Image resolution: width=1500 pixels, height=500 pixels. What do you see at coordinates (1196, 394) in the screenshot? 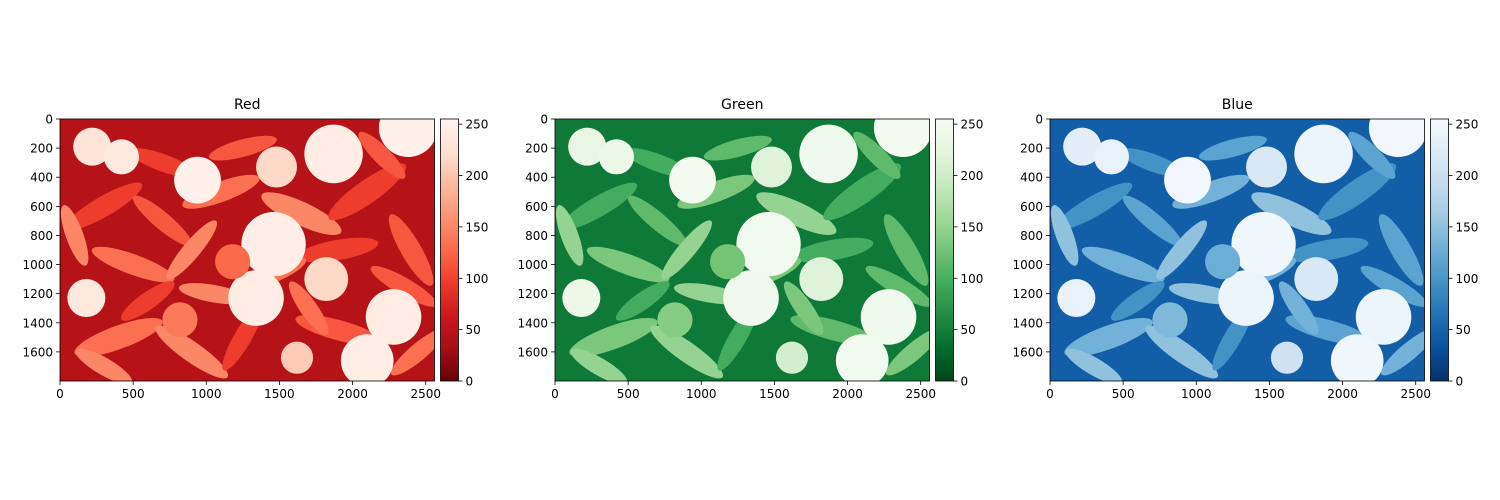
I see `x-tick-label: 1000` at bounding box center [1196, 394].